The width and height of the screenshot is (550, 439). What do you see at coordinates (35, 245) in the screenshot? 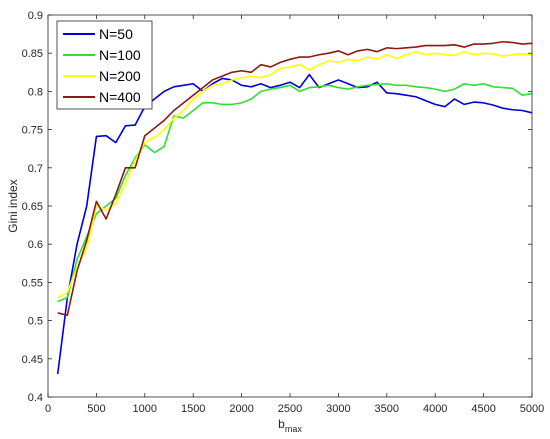
I see `y-tick-label: 0.6` at bounding box center [35, 245].